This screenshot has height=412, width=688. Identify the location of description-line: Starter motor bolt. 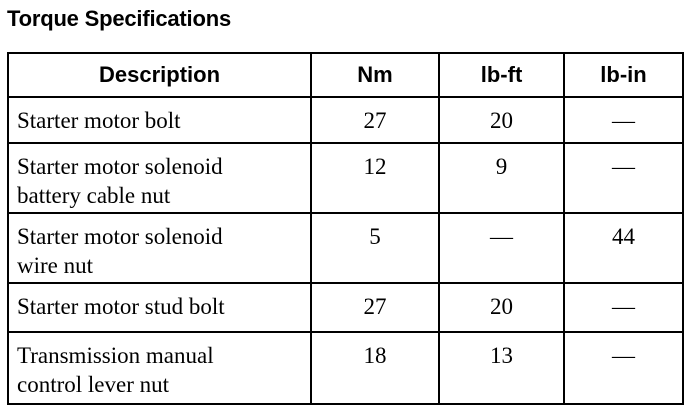
(99, 120).